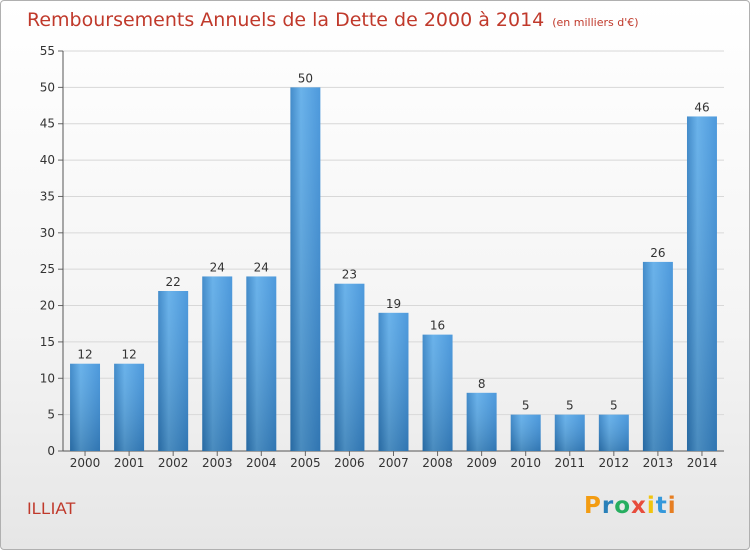  I want to click on y-tick-label: 55, so click(47, 51).